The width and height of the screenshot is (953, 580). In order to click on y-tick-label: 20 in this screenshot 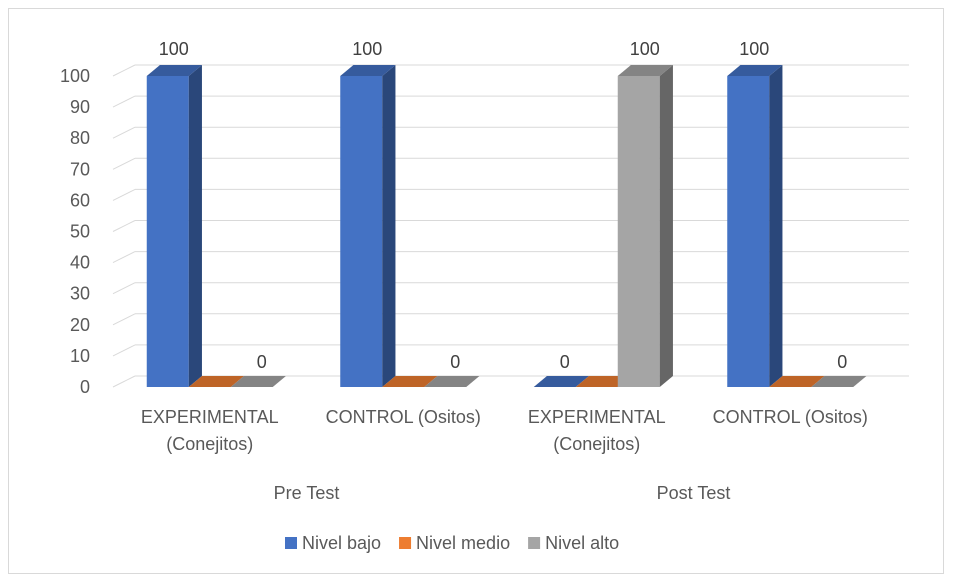, I will do `click(80, 325)`.